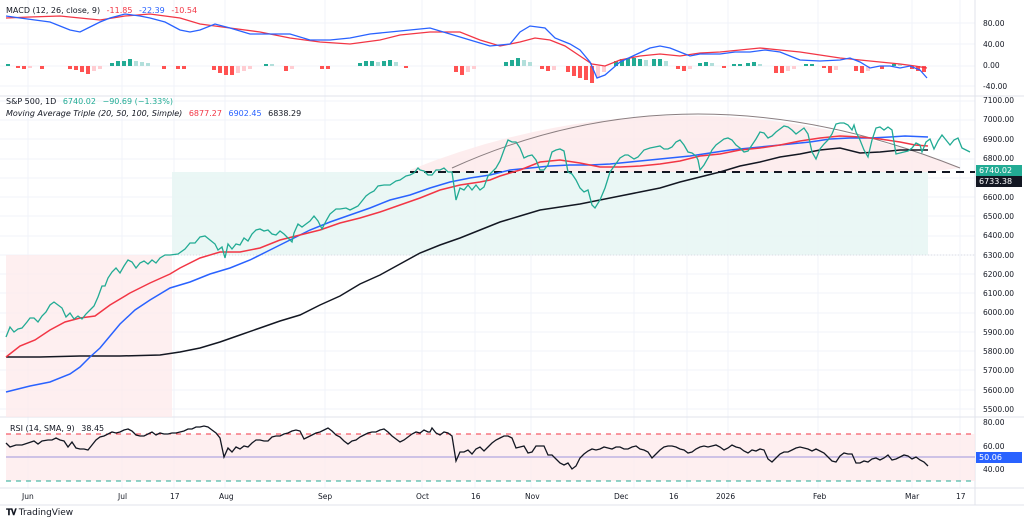 The height and width of the screenshot is (528, 1024). I want to click on macd-axis-40: 40.00, so click(994, 44).